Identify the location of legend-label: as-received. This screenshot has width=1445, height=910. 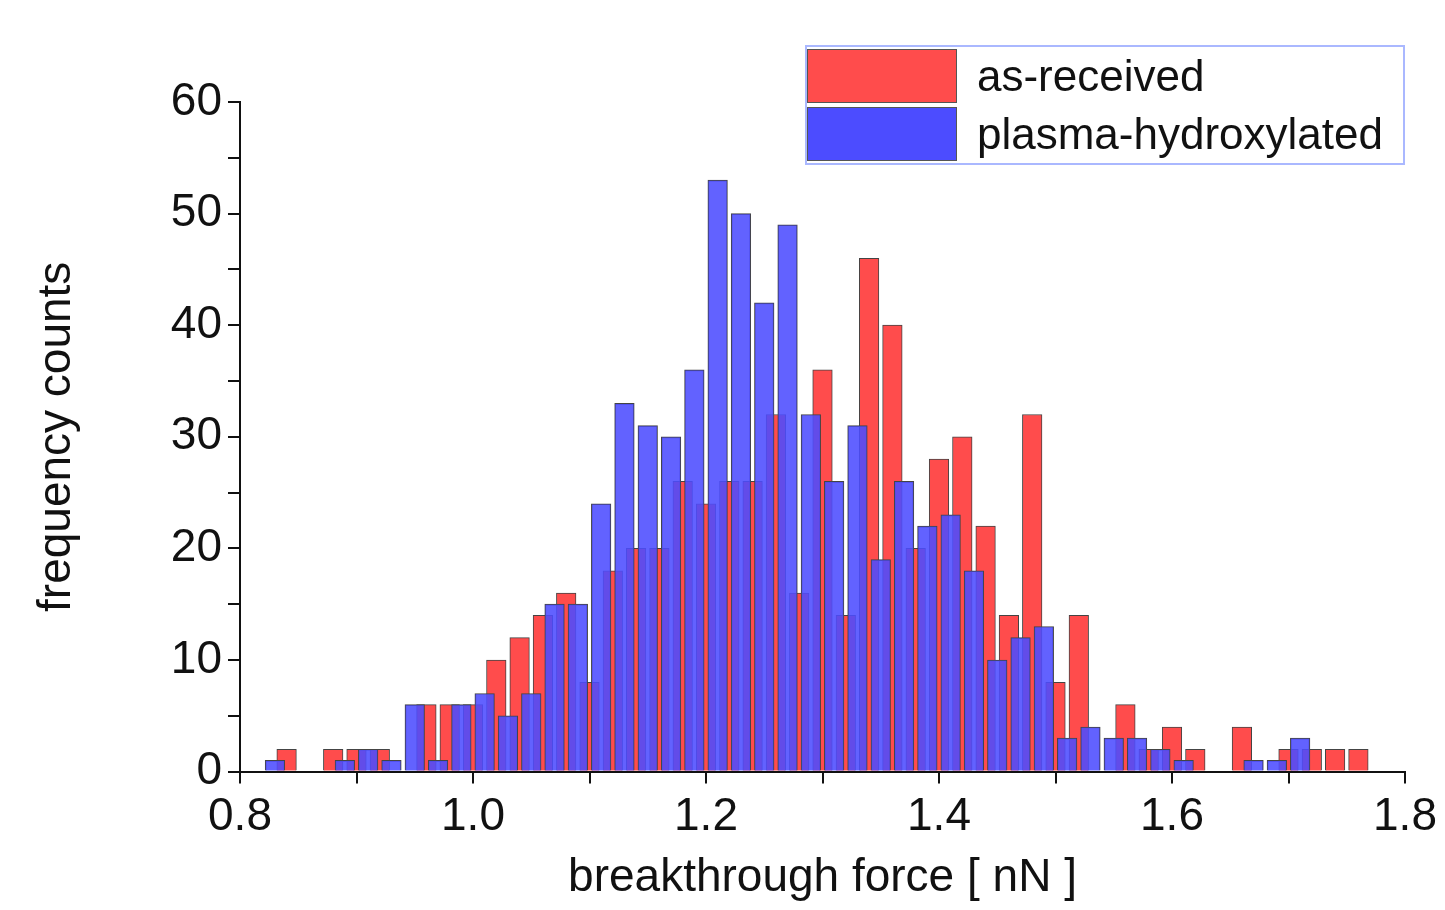
(1091, 76).